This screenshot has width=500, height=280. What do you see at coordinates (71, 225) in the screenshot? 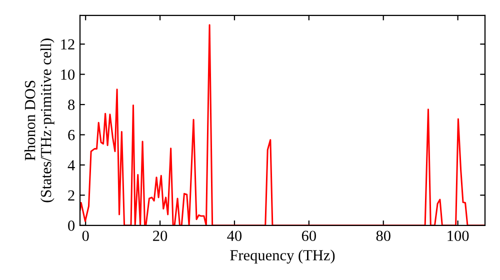
I see `y-tick-label: 0` at bounding box center [71, 225].